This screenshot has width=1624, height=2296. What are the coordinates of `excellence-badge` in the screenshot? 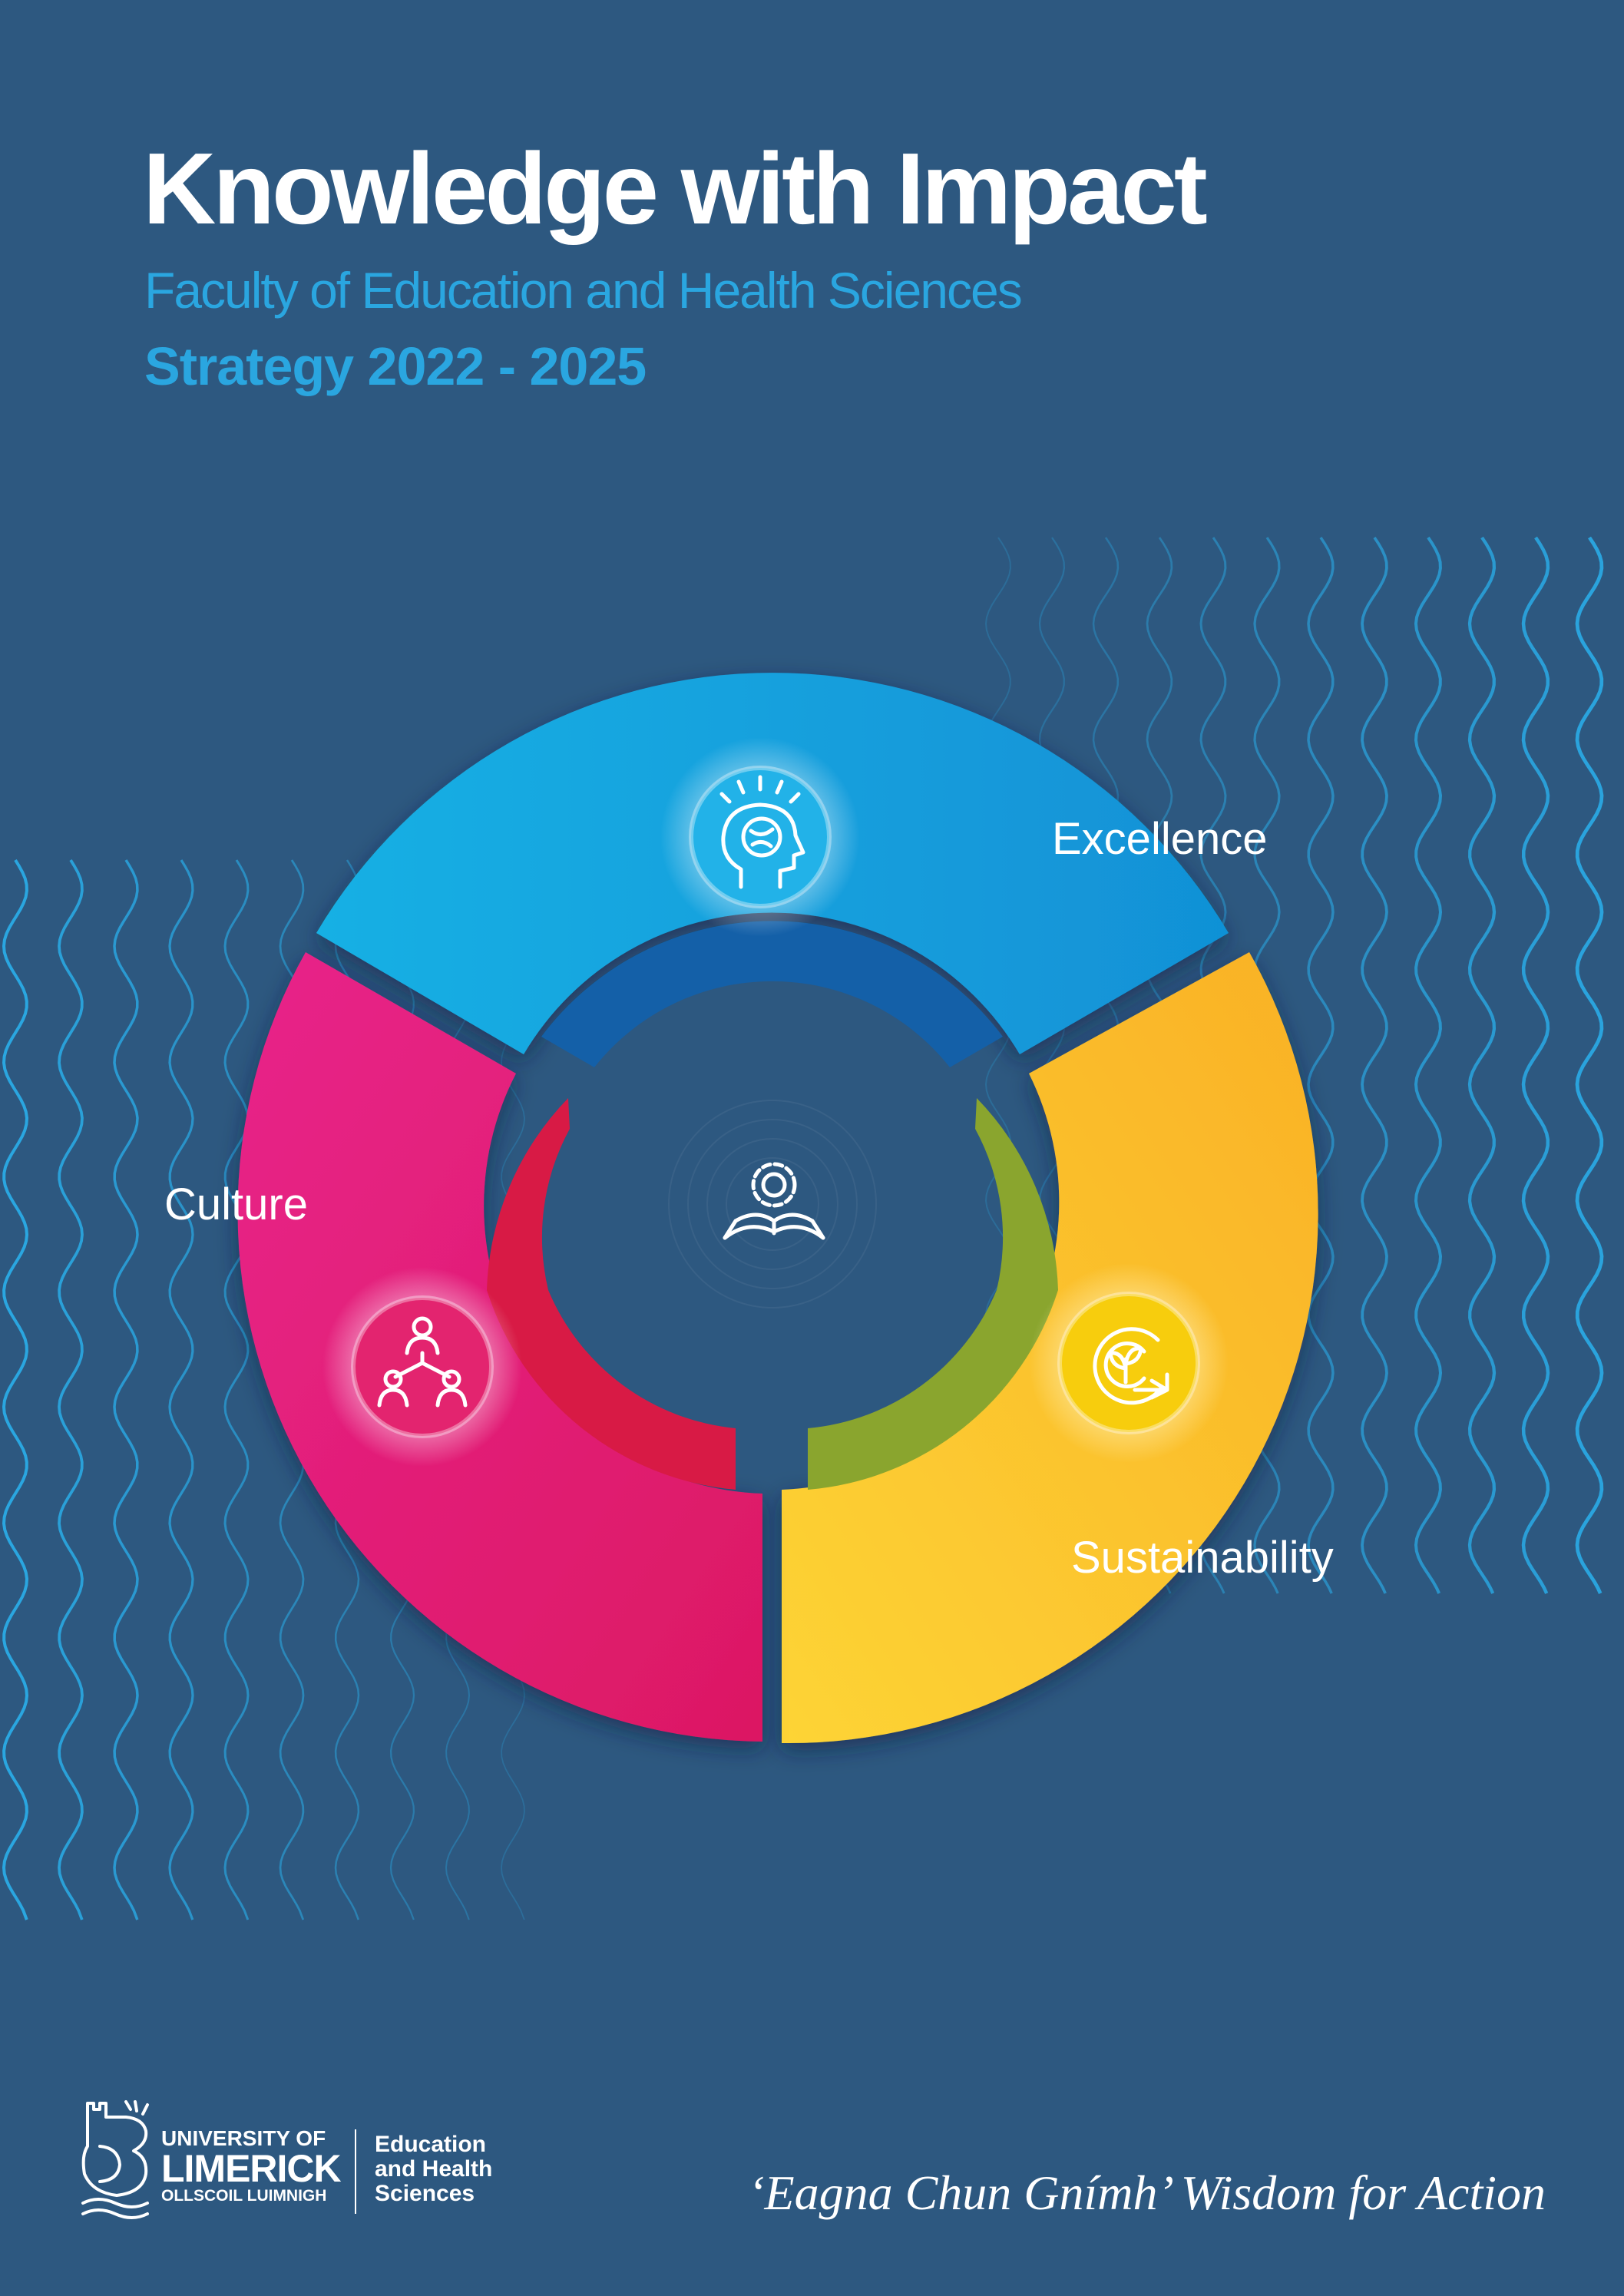 It's located at (760, 837).